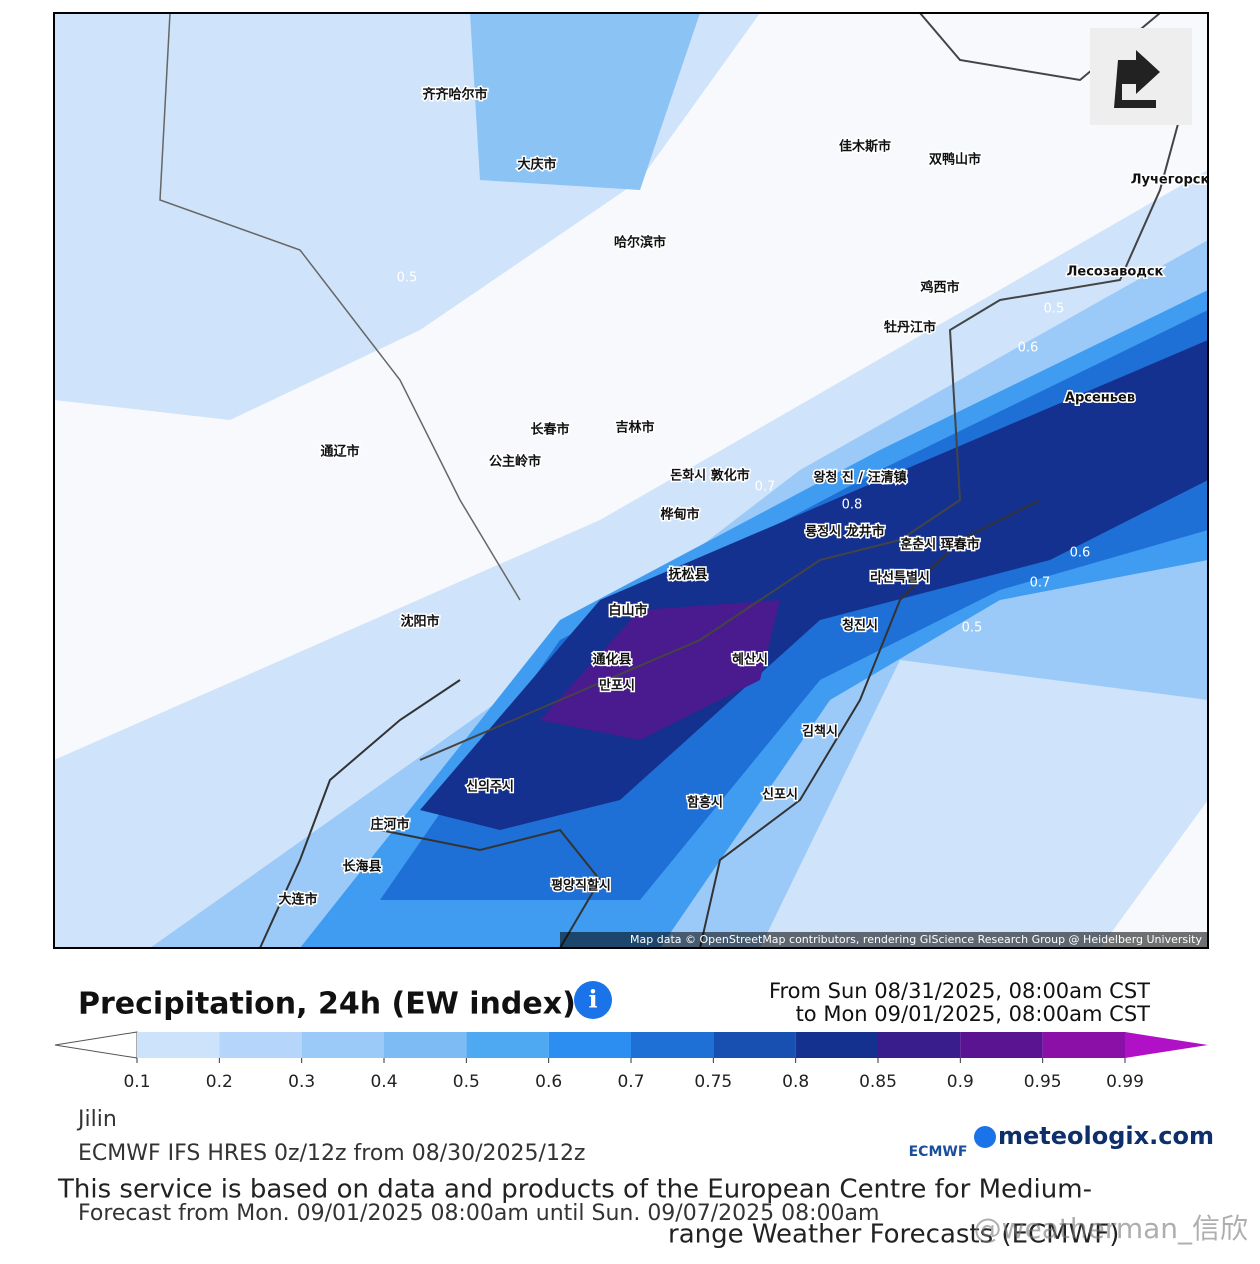 Image resolution: width=1260 pixels, height=1264 pixels. Describe the element at coordinates (340, 307) in the screenshot. I see `province-border` at that location.